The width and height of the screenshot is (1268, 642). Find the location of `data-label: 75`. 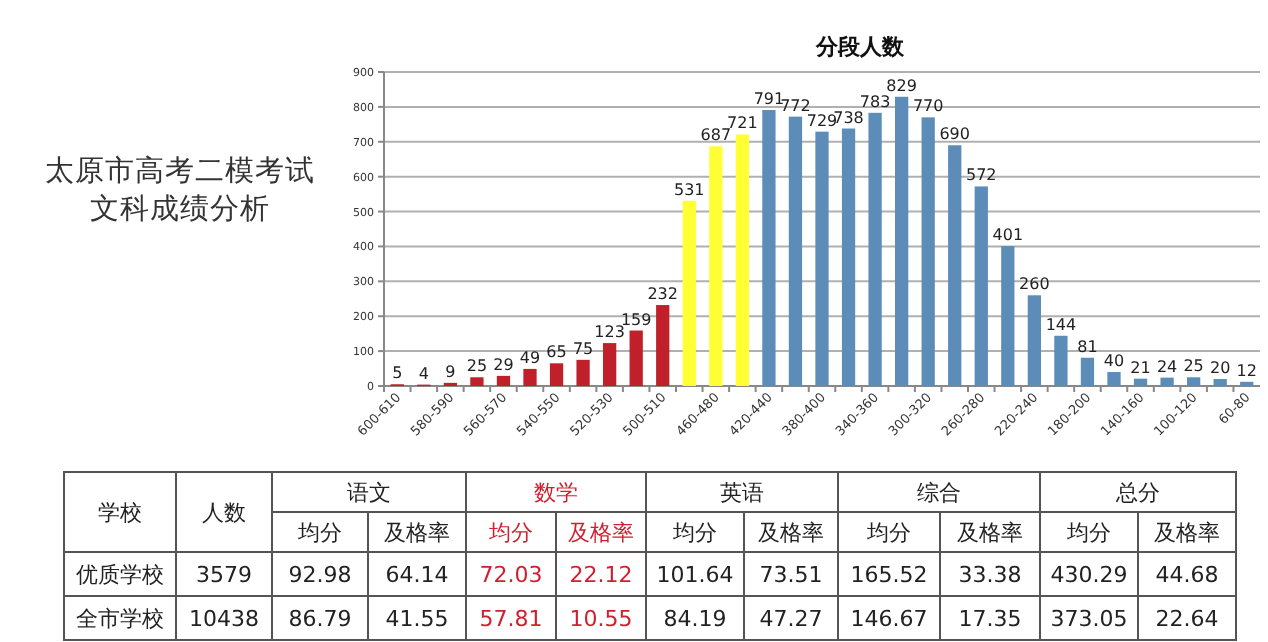

data-label: 75 is located at coordinates (583, 348).